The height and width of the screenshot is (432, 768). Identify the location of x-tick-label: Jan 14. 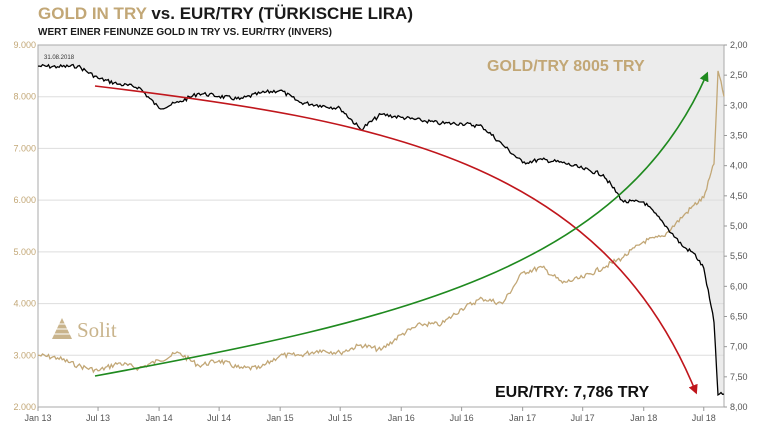
(159, 418).